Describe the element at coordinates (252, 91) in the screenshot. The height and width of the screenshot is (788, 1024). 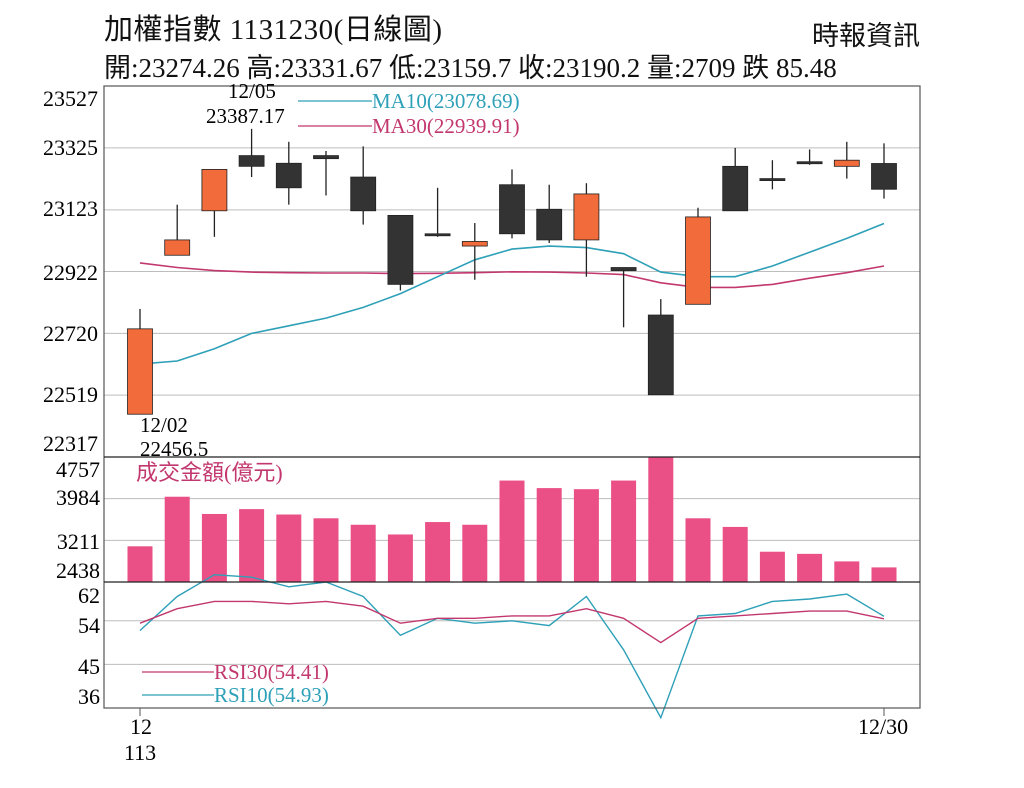
I see `high-annotation-date: 12/05` at that location.